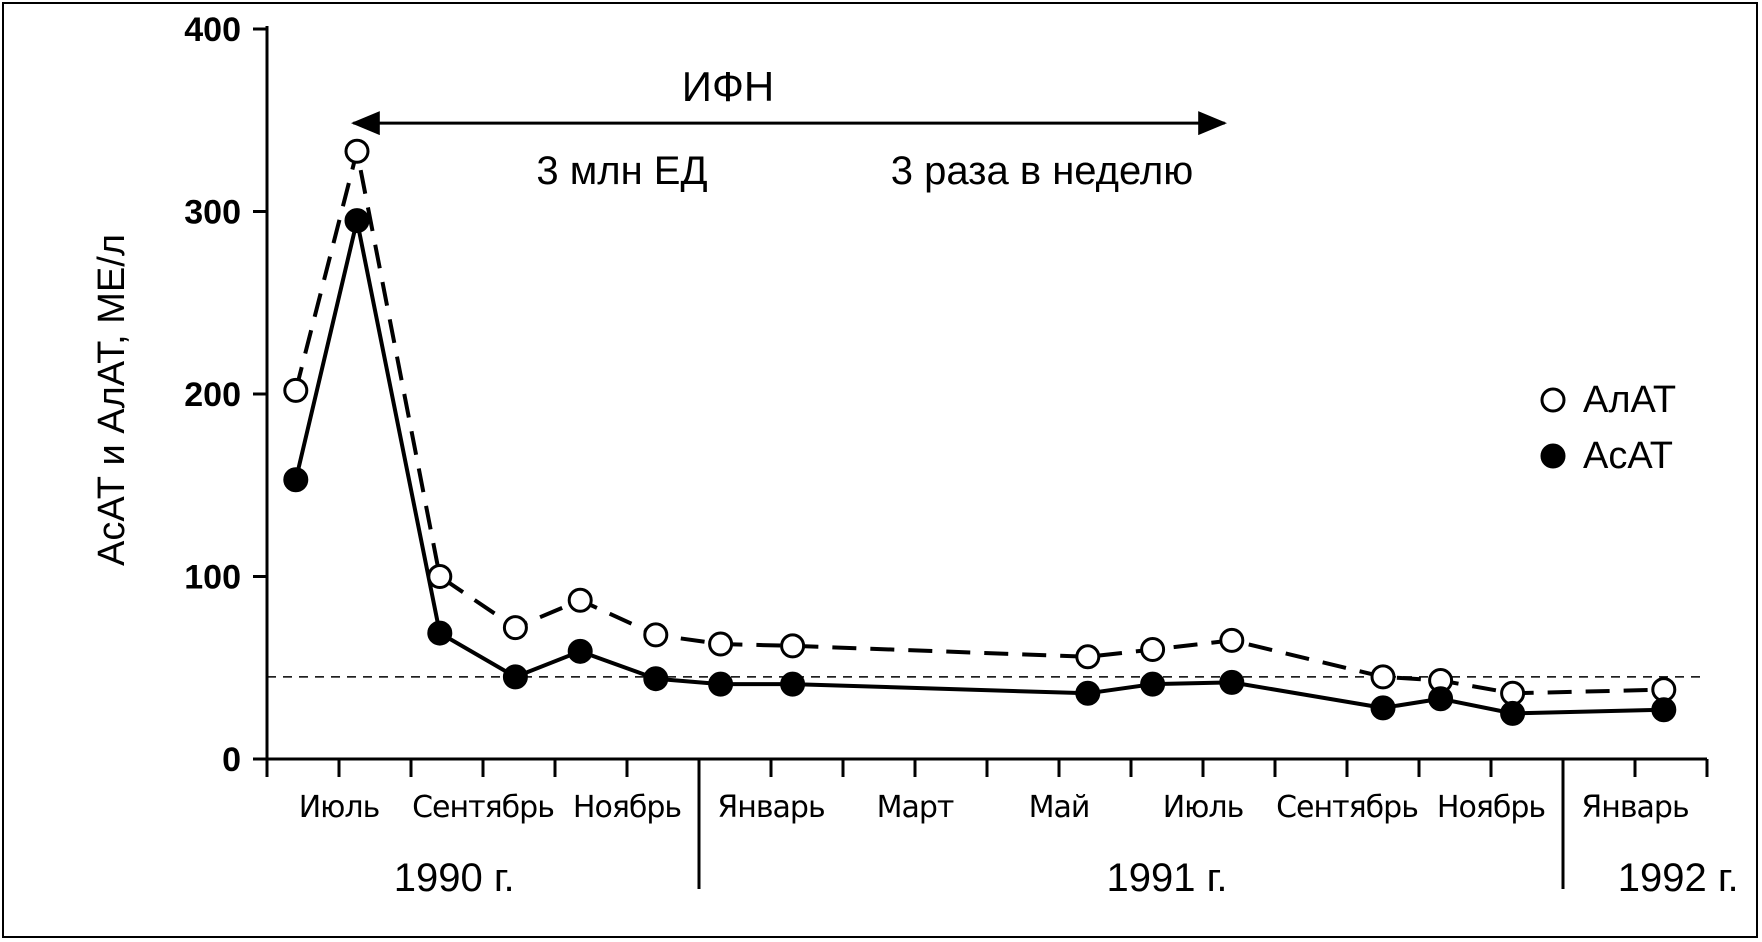 This screenshot has height=942, width=1762. What do you see at coordinates (621, 171) in the screenshot?
I see `annotation-dose: 3 млн ЕД` at bounding box center [621, 171].